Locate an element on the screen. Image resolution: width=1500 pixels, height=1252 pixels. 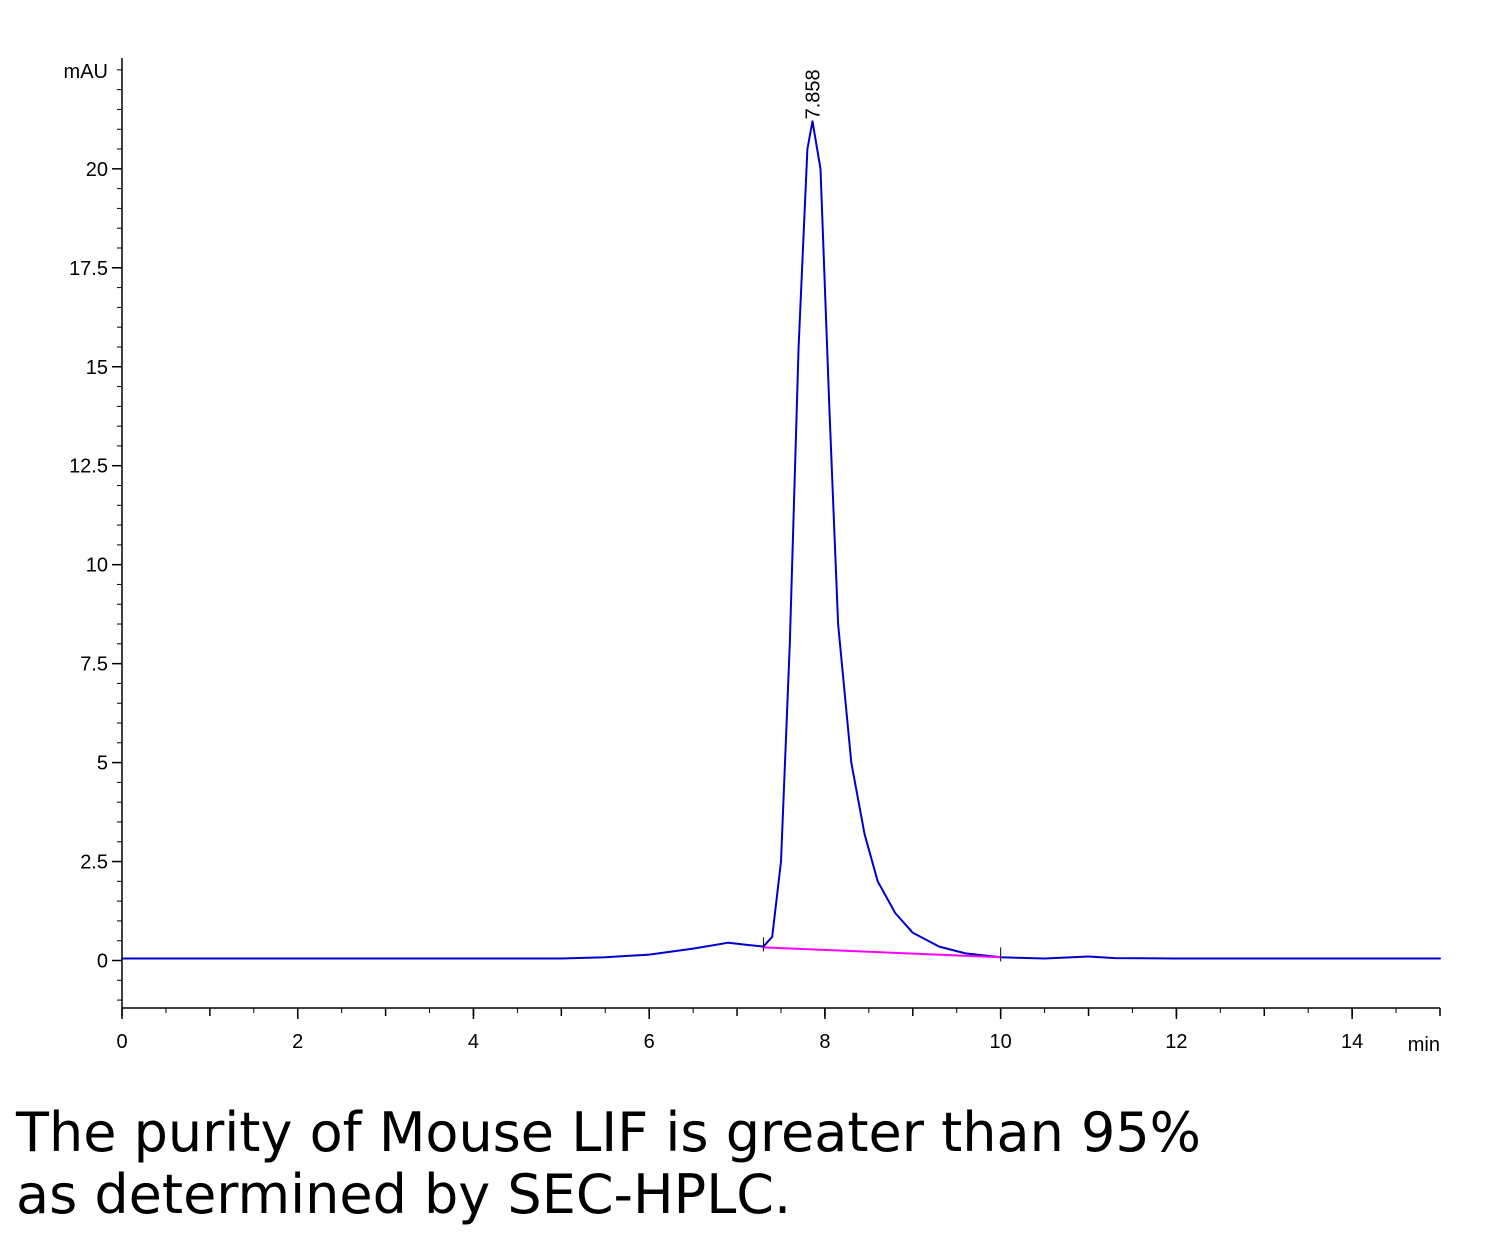
peak-label: 7.858 is located at coordinates (813, 94).